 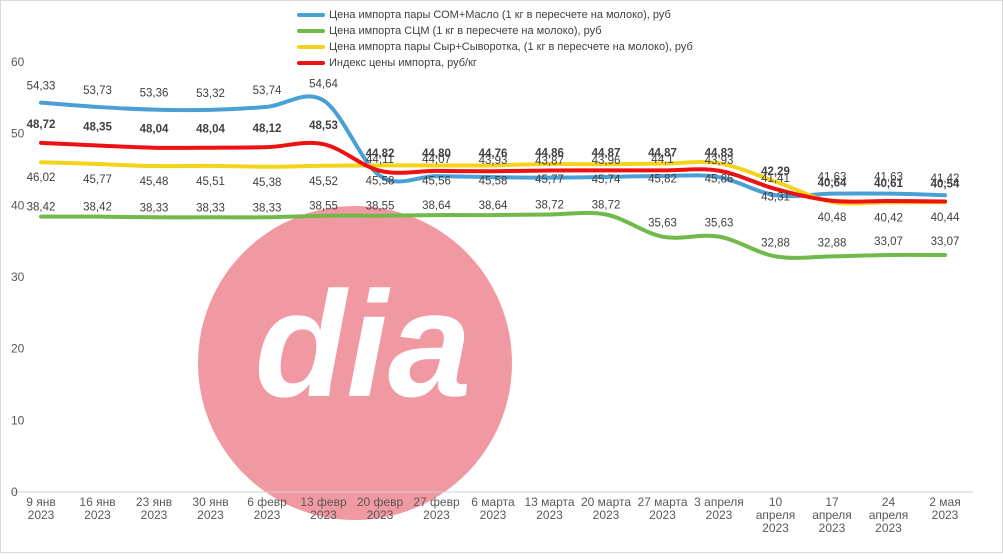 I want to click on x-tick-line: 24, so click(x=889, y=502).